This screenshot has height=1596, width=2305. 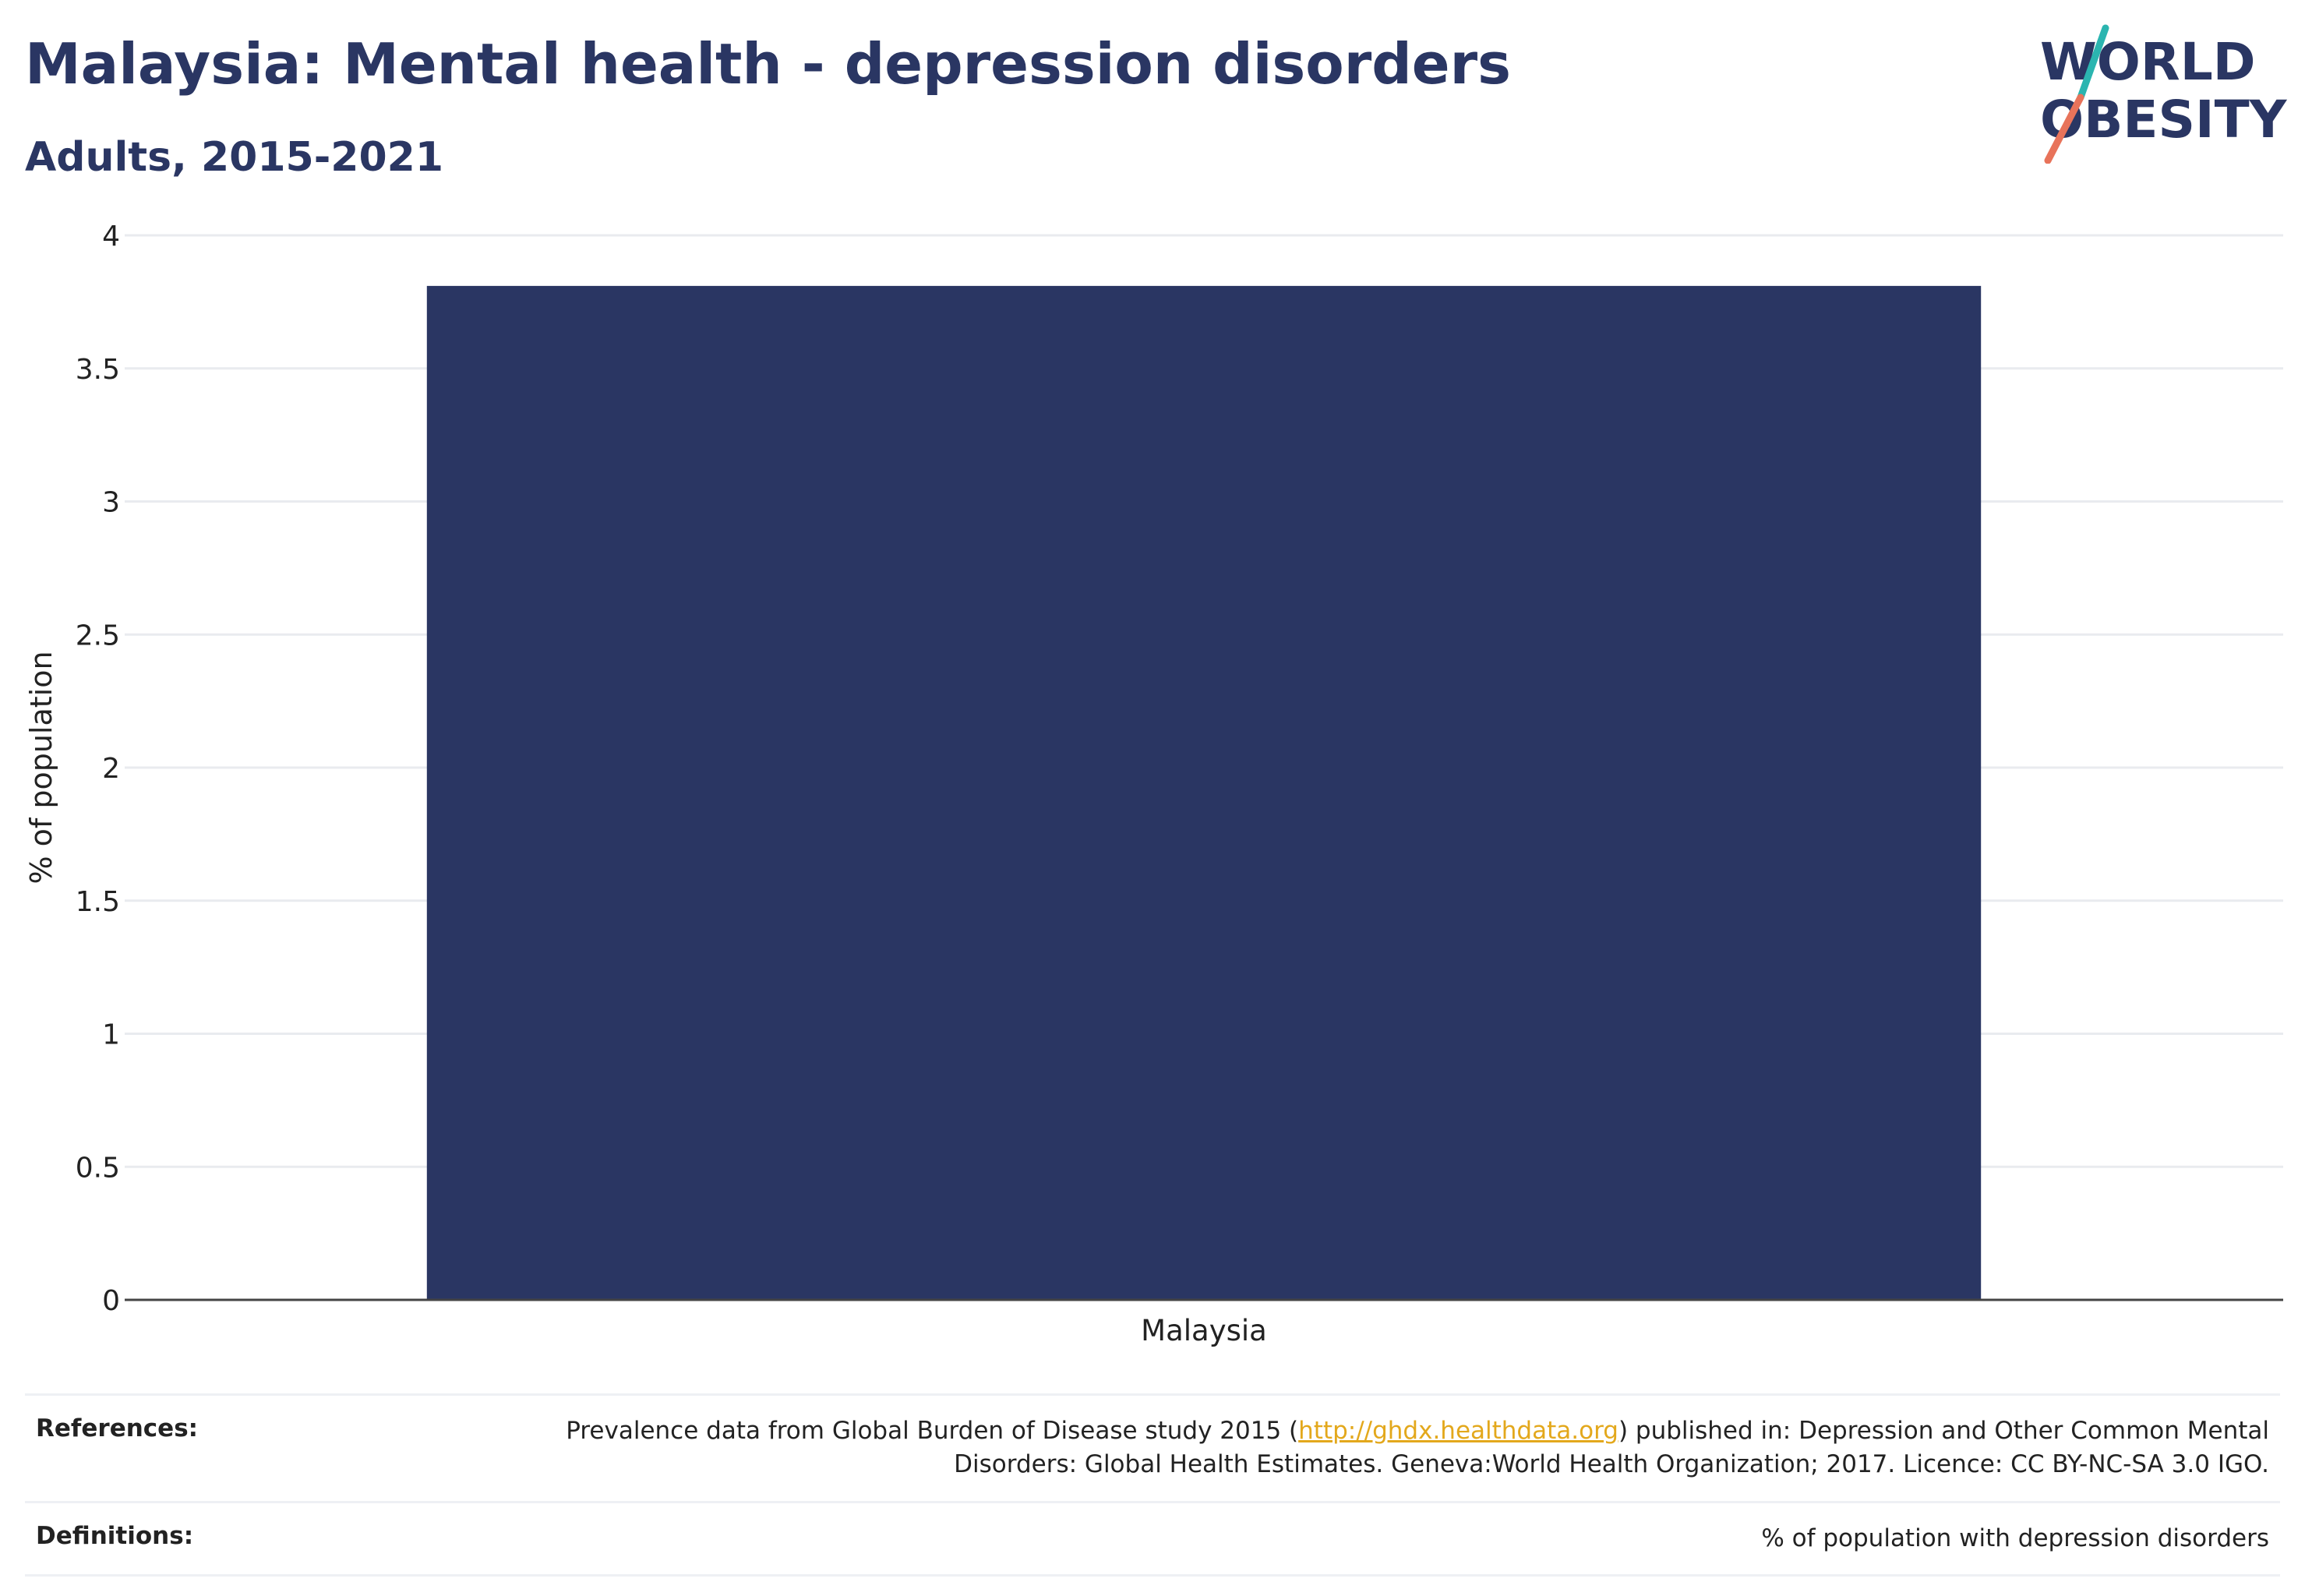 What do you see at coordinates (111, 503) in the screenshot?
I see `y-tick-label: 3` at bounding box center [111, 503].